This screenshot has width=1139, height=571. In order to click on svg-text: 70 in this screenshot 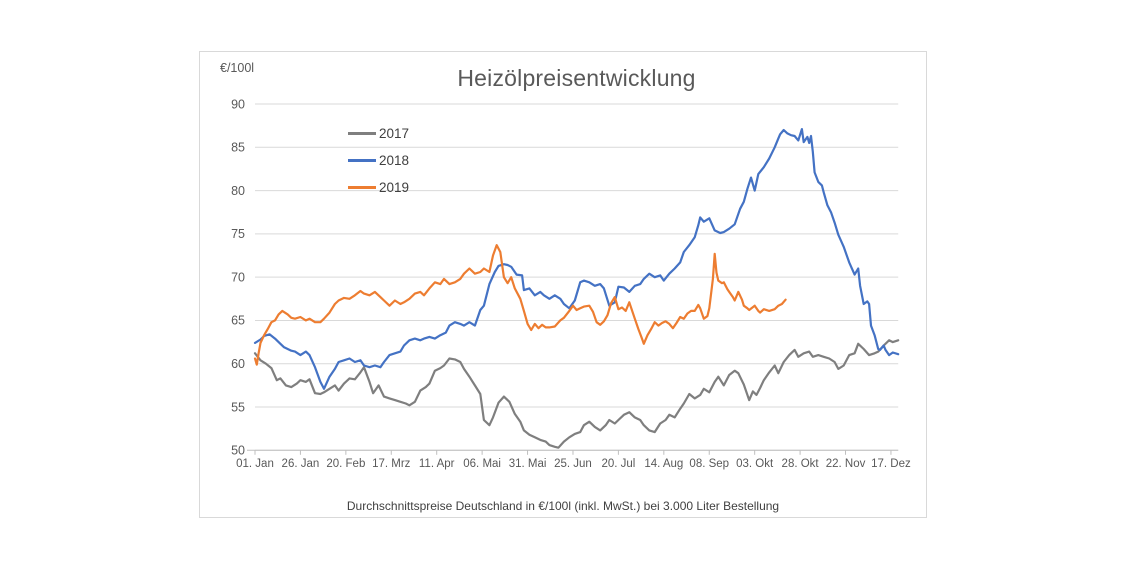, I will do `click(238, 277)`.